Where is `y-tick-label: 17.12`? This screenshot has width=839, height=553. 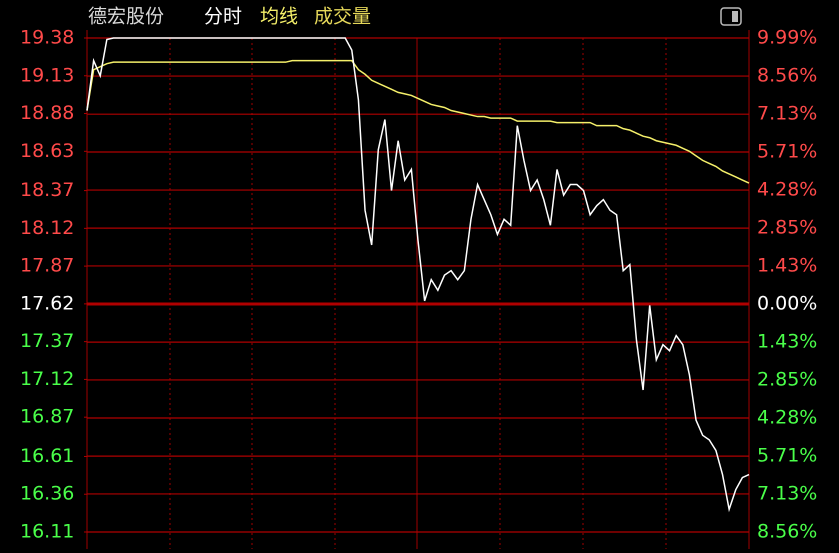 y-tick-label: 17.12 is located at coordinates (47, 379).